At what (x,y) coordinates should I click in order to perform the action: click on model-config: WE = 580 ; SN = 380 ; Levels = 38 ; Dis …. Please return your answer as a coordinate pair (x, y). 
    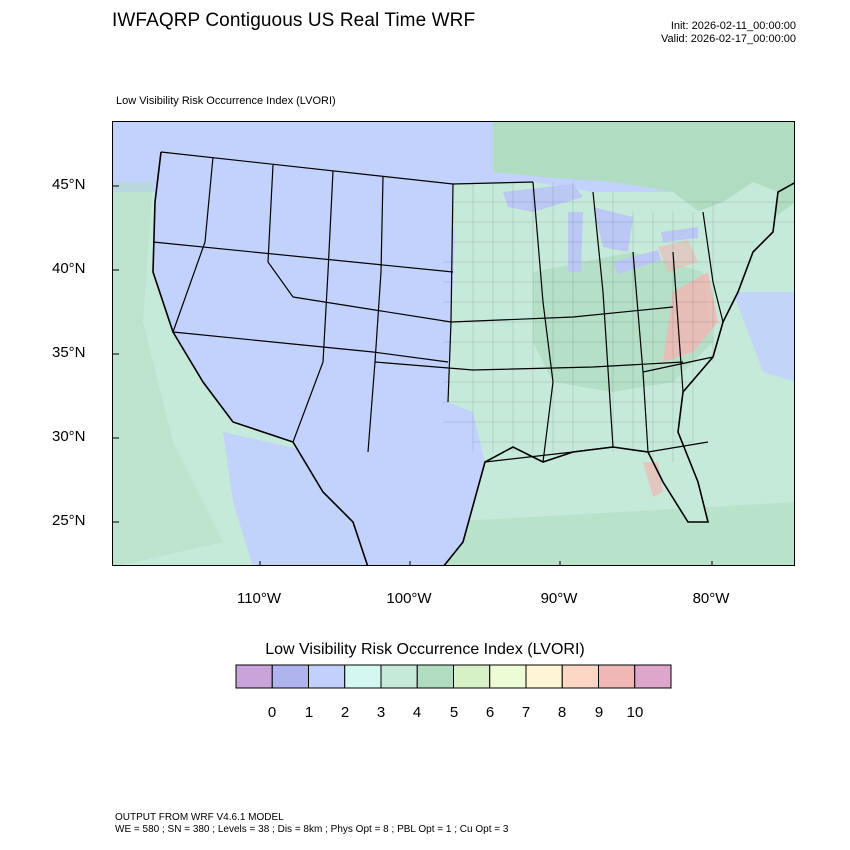
    Looking at the image, I should click on (312, 829).